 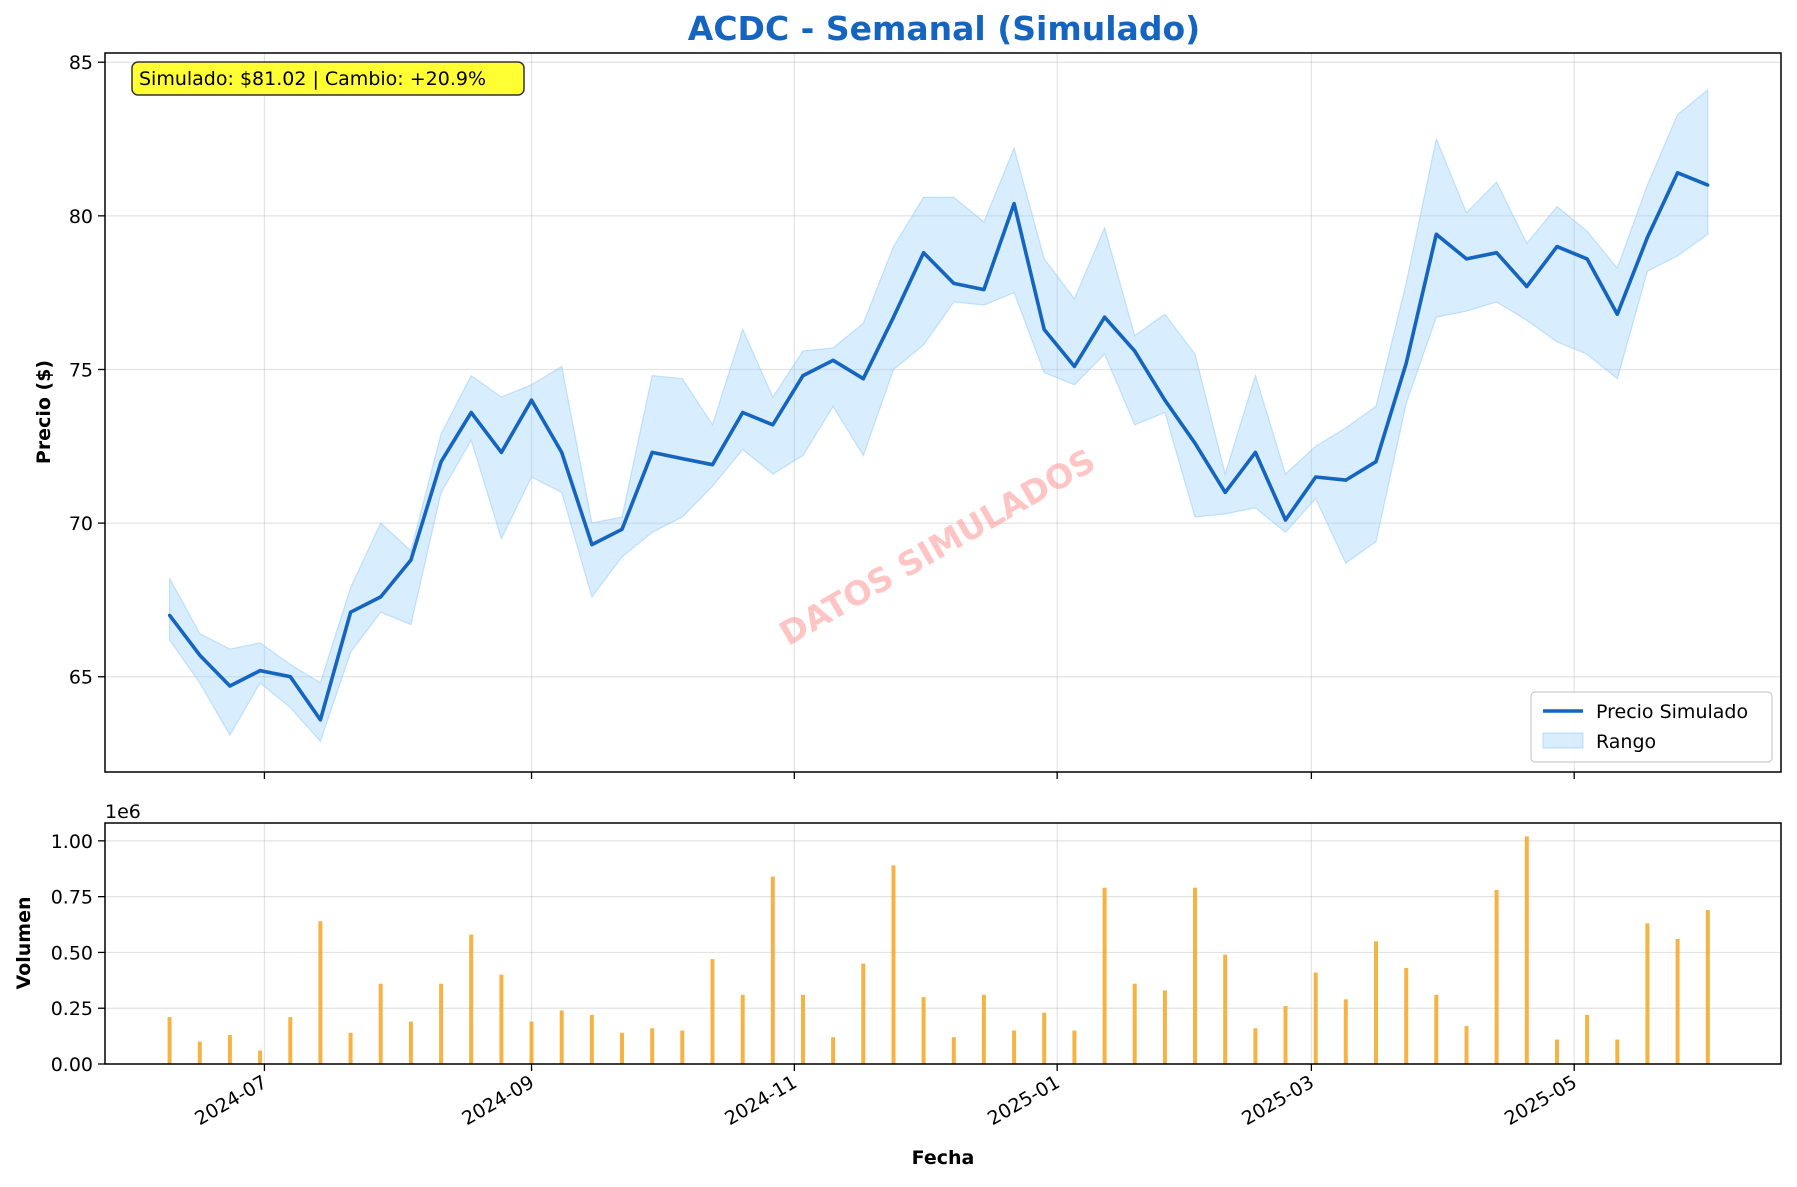 What do you see at coordinates (81, 678) in the screenshot?
I see `price-ytick-label: 65` at bounding box center [81, 678].